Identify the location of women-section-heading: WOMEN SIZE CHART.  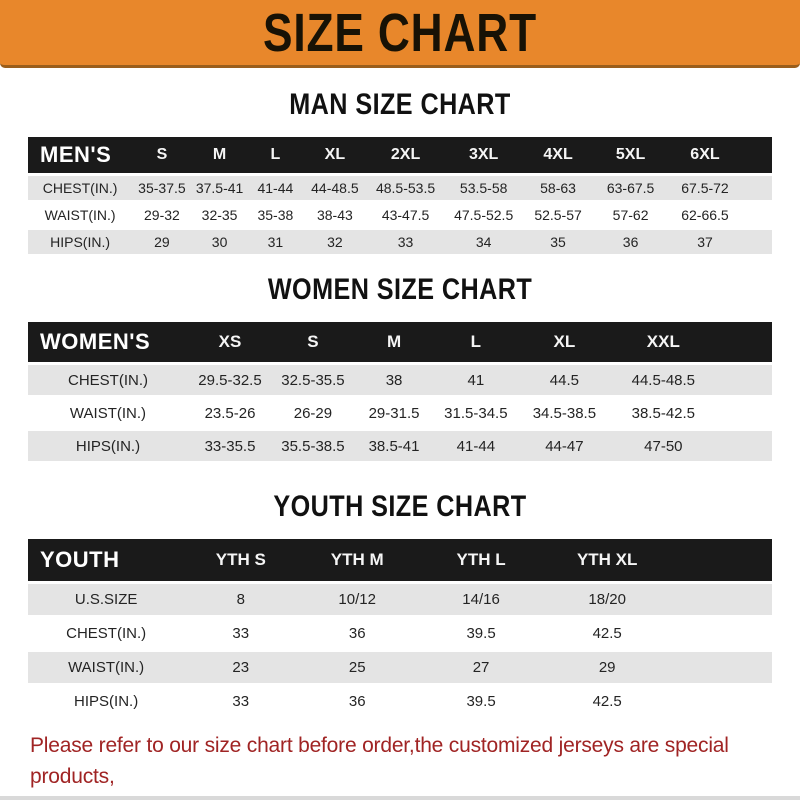
(400, 289).